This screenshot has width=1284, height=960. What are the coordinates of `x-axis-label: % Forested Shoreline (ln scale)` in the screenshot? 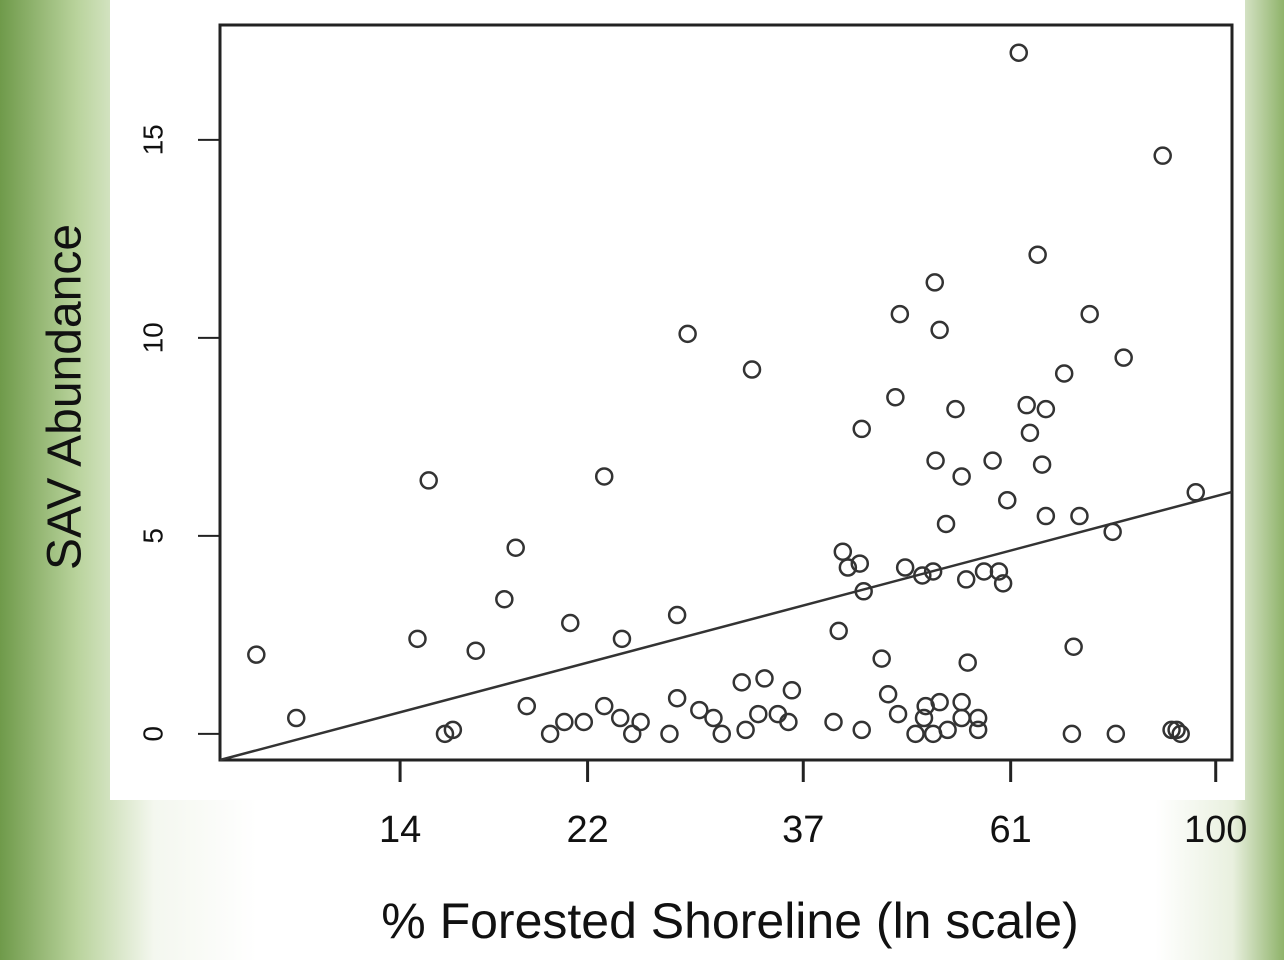 It's located at (730, 921).